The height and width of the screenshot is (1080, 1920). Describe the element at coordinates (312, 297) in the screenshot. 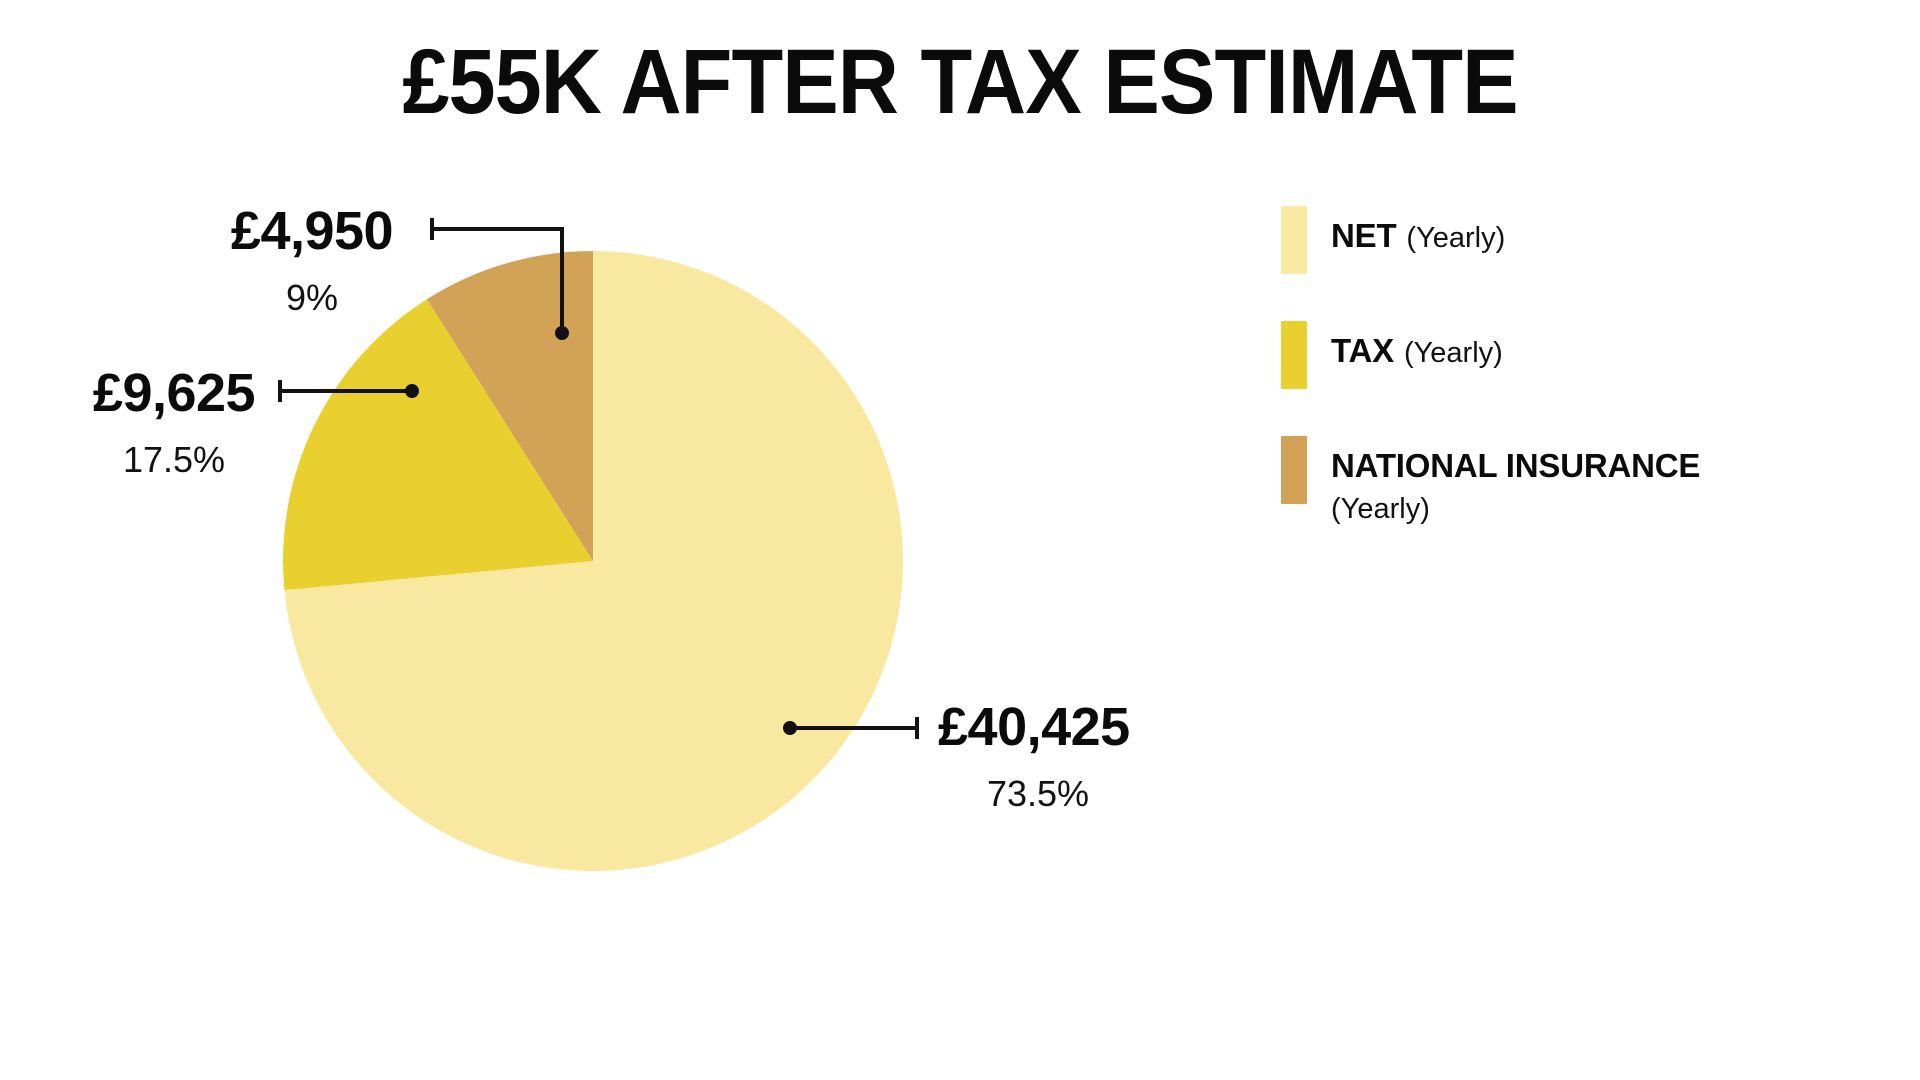

I see `callout-national-insurance-percent: 9%` at that location.